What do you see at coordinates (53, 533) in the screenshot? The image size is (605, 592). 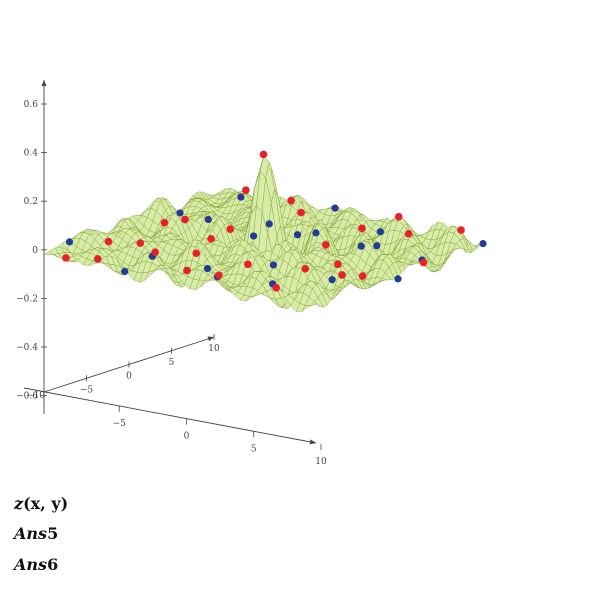 I see `legend-ans5-num: 5` at bounding box center [53, 533].